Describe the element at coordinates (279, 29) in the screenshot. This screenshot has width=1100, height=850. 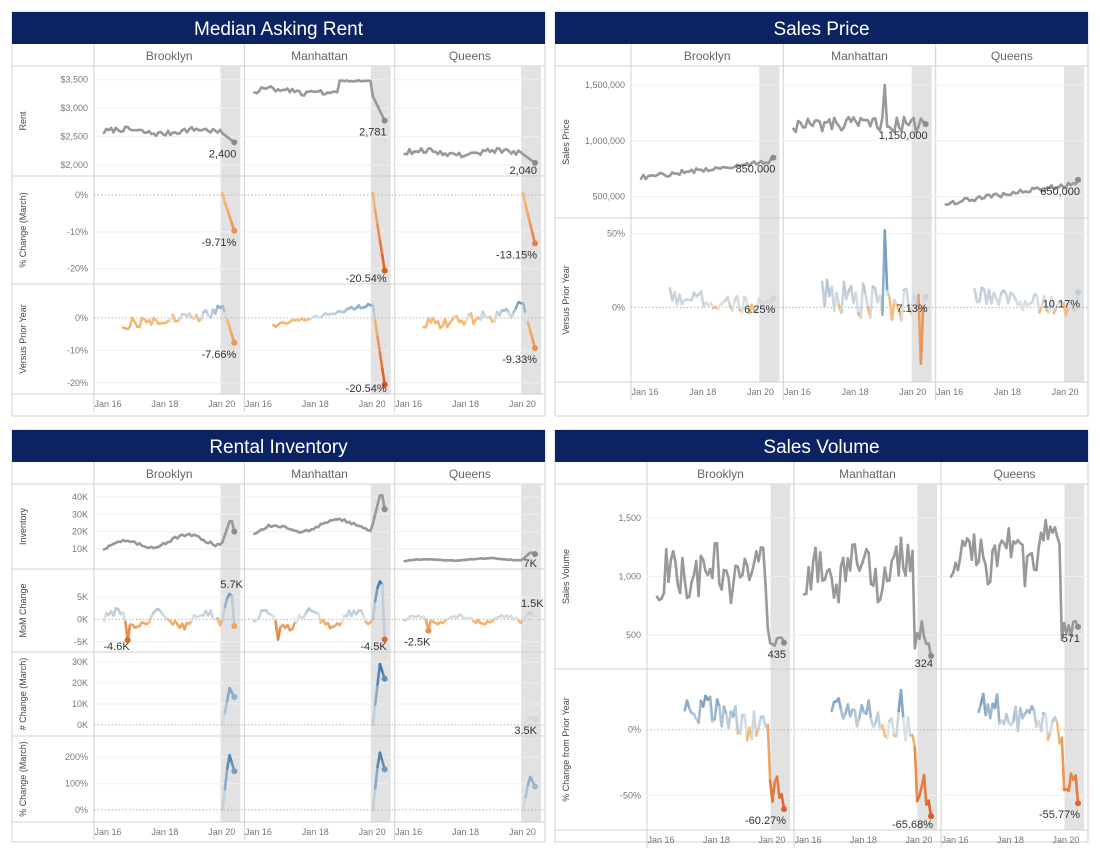
I see `panel-title: Median Asking Rent` at that location.